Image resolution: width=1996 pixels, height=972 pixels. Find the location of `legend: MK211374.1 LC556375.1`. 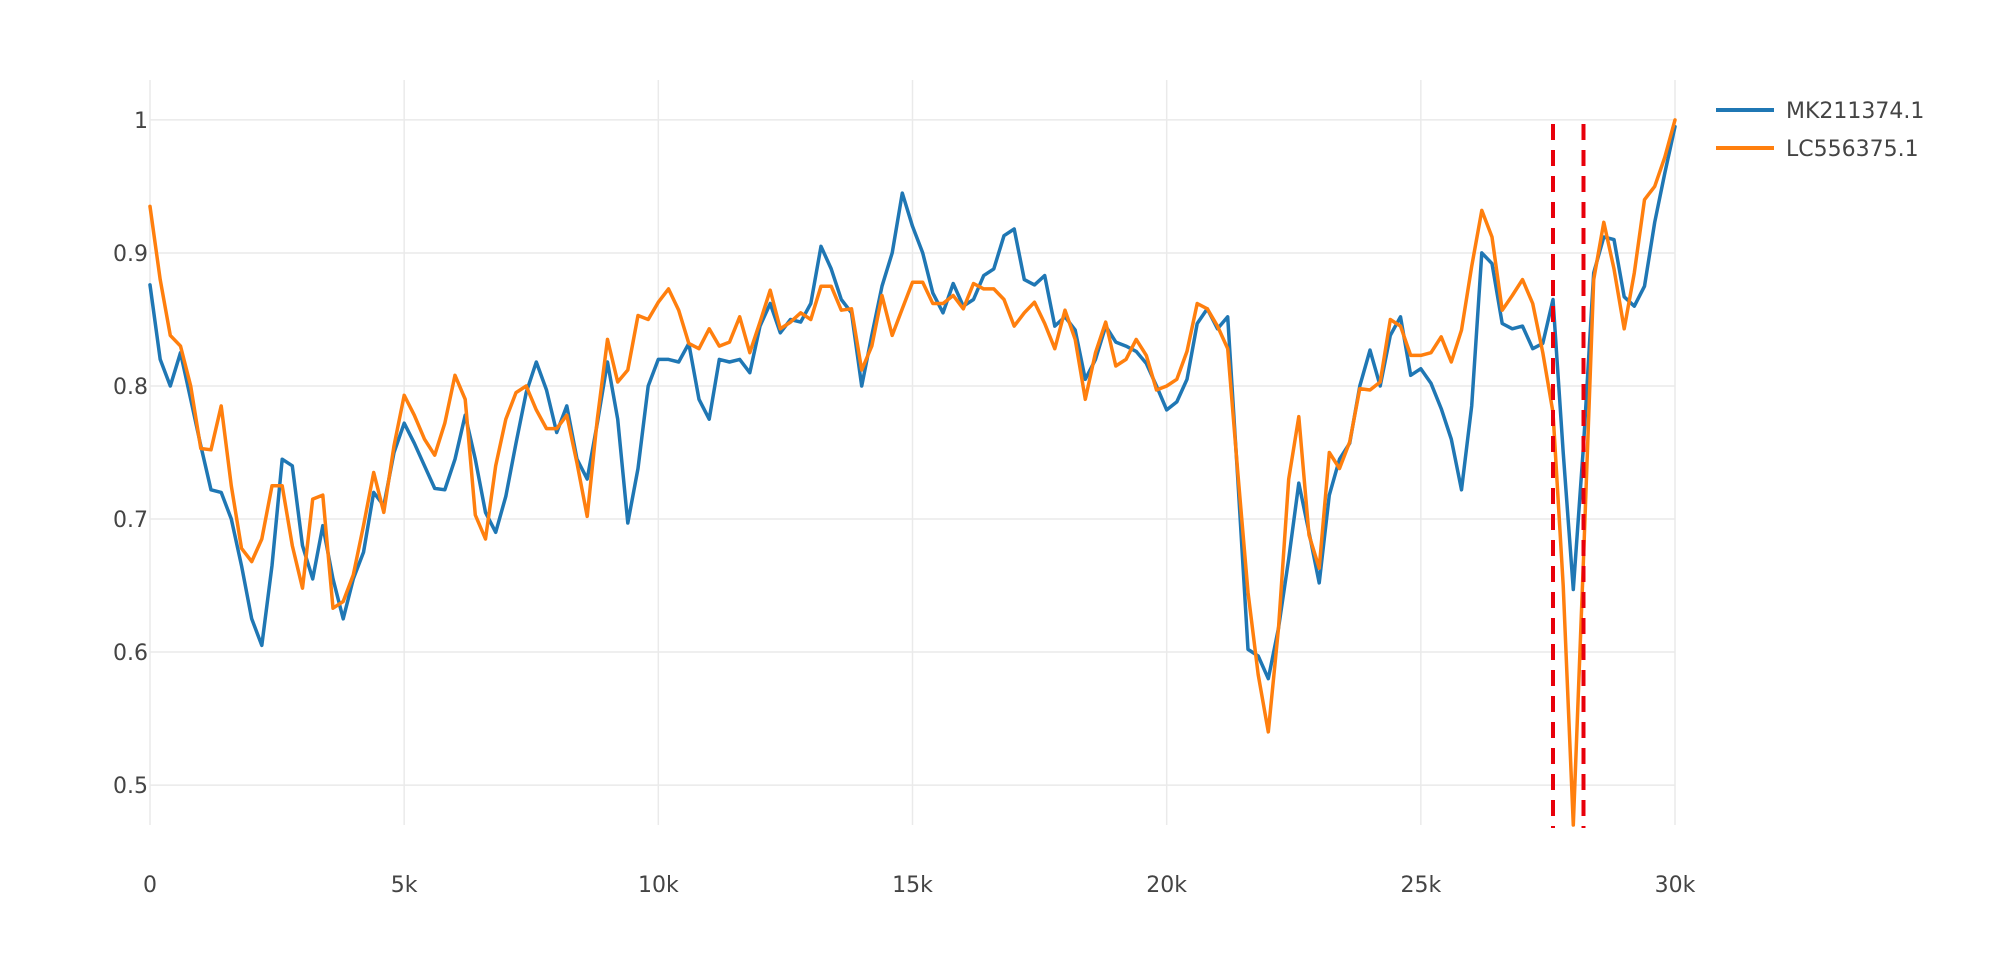

legend: MK211374.1 LC556375.1 is located at coordinates (1820, 130).